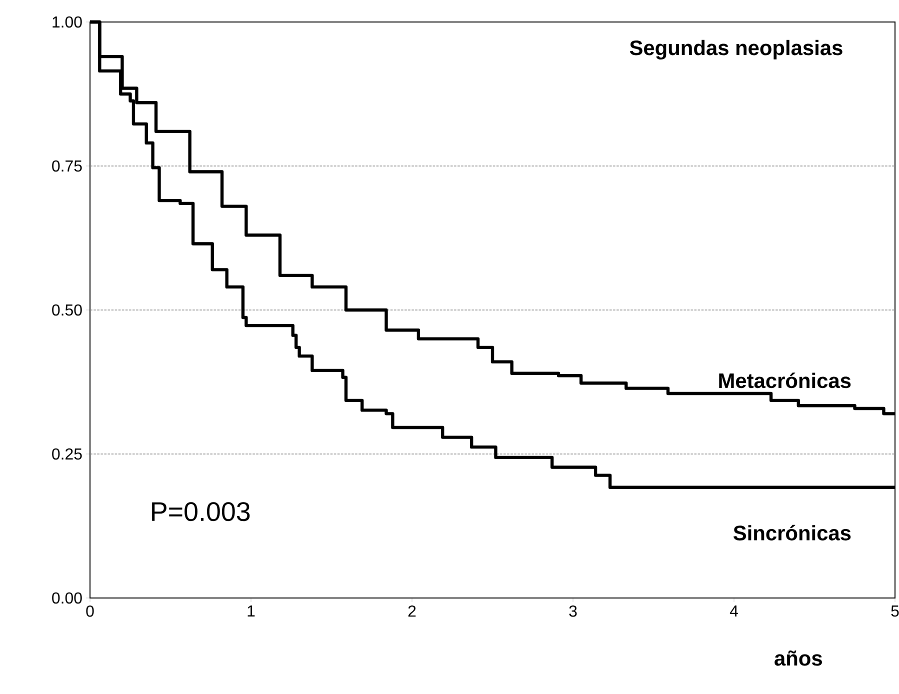 The height and width of the screenshot is (694, 899). What do you see at coordinates (792, 532) in the screenshot?
I see `series-label: Sincrónicas` at bounding box center [792, 532].